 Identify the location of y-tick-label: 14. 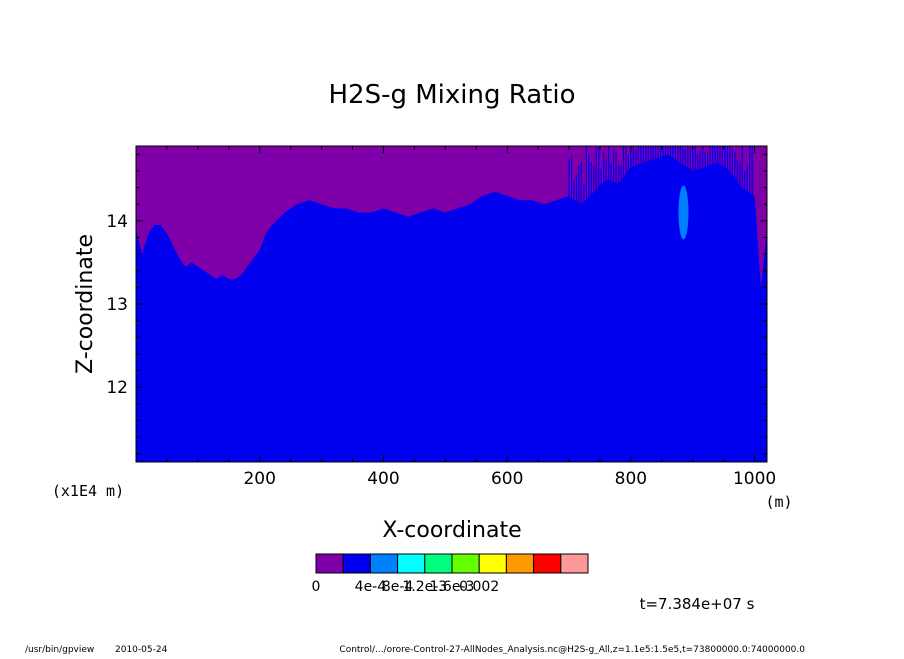
(117, 222).